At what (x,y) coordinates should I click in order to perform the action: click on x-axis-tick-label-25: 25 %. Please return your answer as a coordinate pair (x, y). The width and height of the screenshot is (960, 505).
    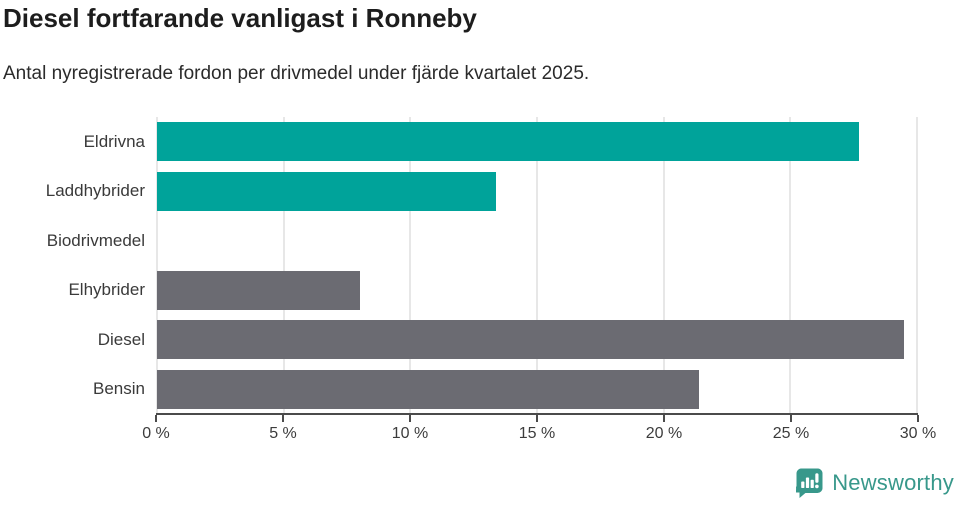
    Looking at the image, I should click on (791, 433).